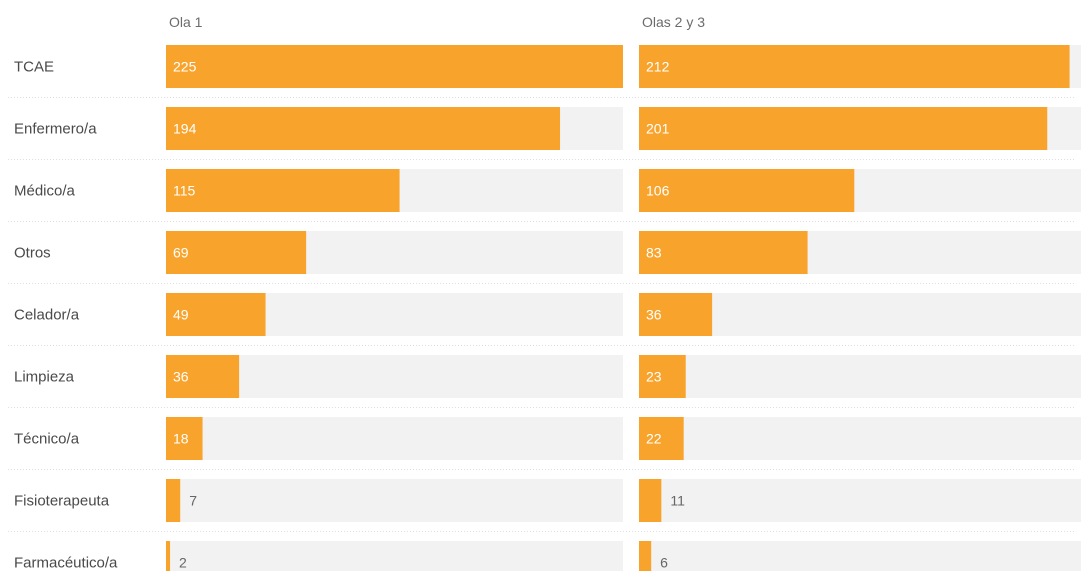 The height and width of the screenshot is (571, 1081). Describe the element at coordinates (183, 563) in the screenshot. I see `value-label: 2` at that location.